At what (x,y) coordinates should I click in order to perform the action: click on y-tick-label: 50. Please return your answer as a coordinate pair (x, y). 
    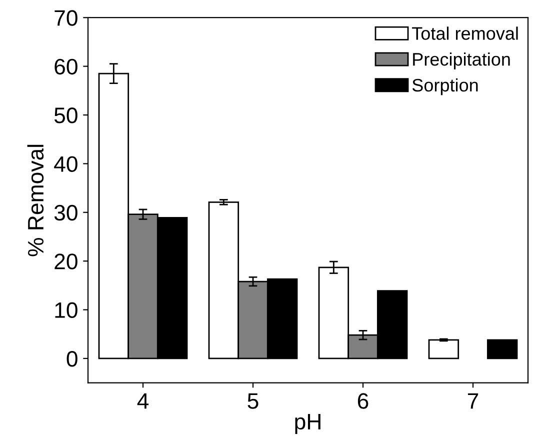
    Looking at the image, I should click on (66, 116).